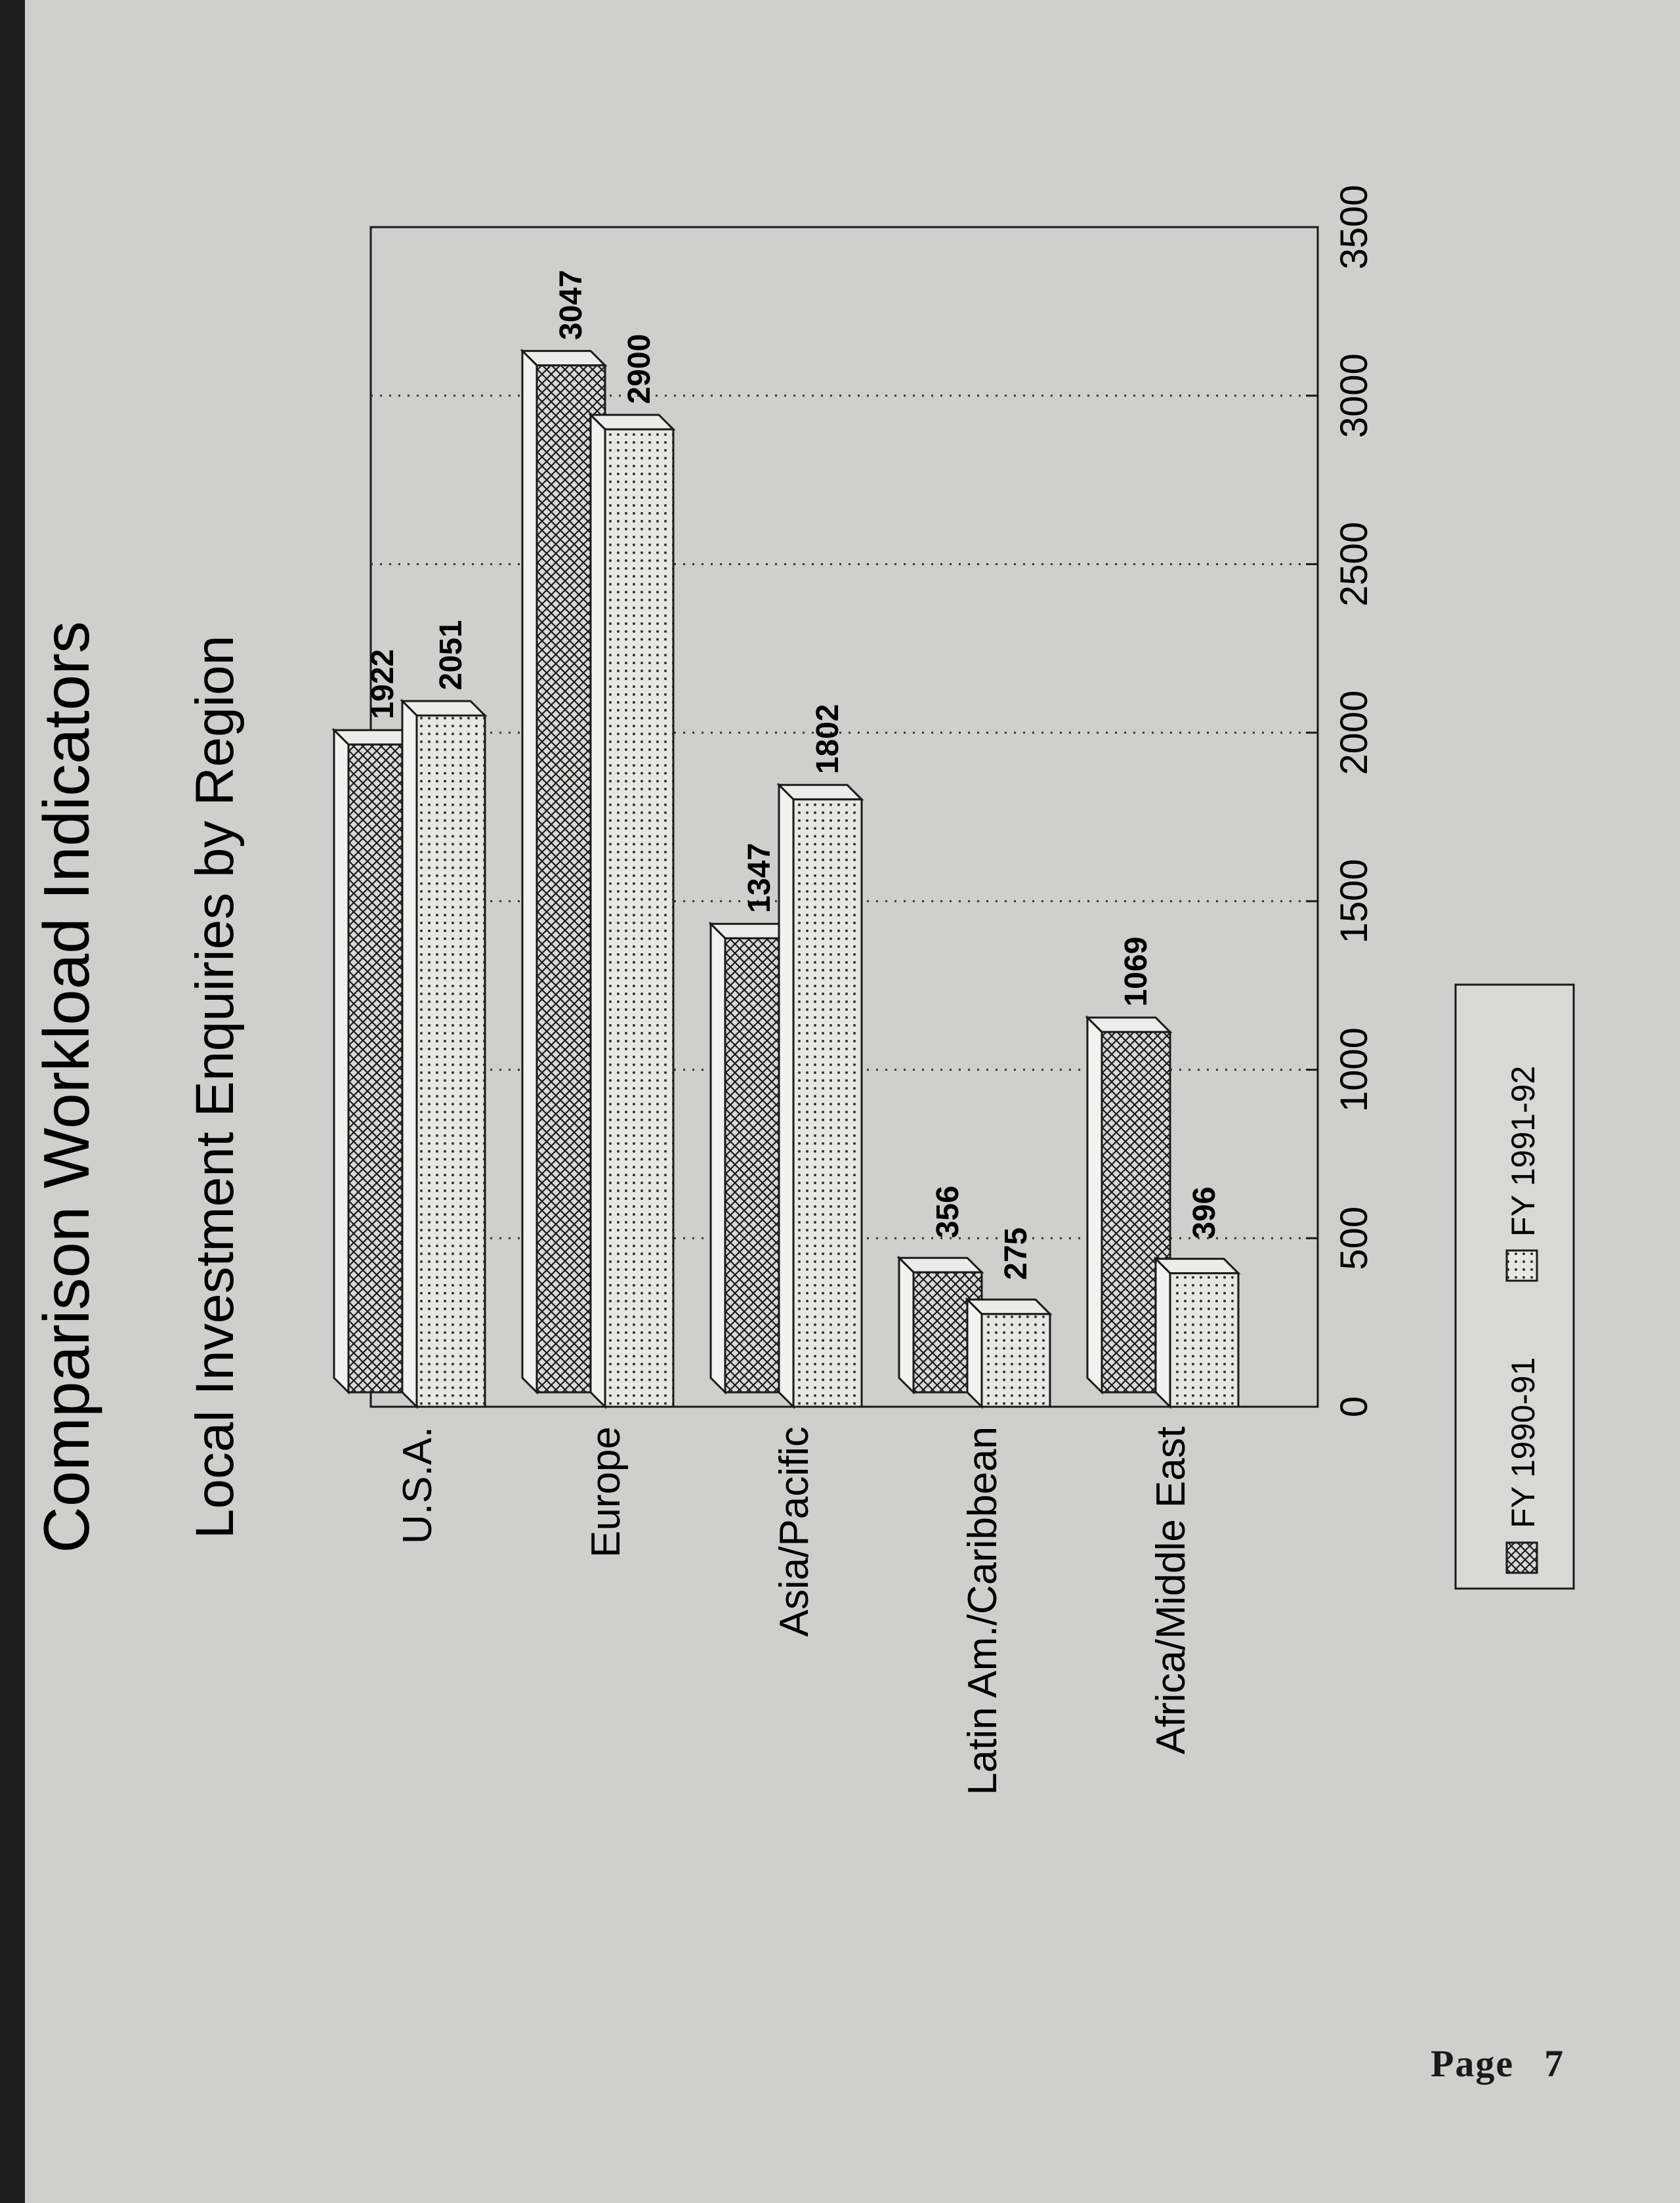  I want to click on data-label: 1069, so click(1136, 972).